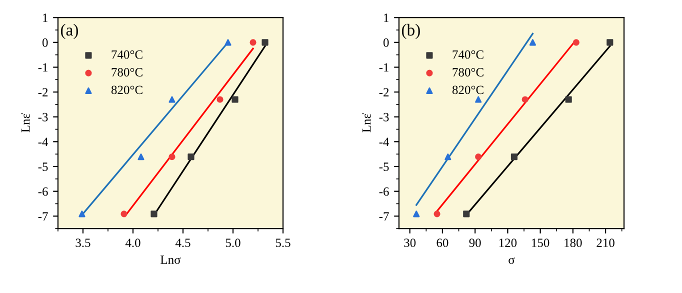  I want to click on x-tick-label: 5.0, so click(233, 243).